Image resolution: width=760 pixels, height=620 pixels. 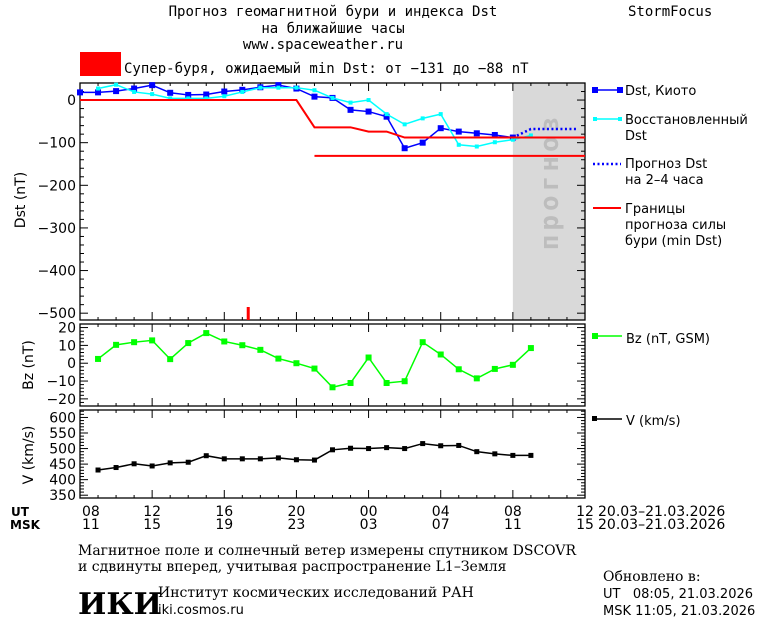 I want to click on legend-bz: Bz (nT, GSM), so click(x=668, y=339).